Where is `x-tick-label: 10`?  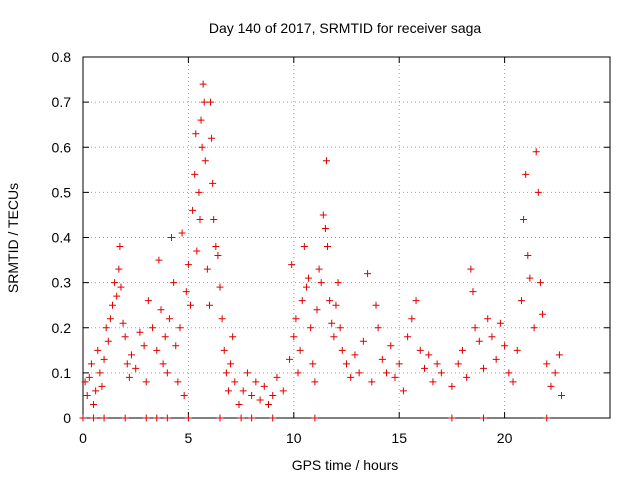 x-tick-label: 10 is located at coordinates (294, 438).